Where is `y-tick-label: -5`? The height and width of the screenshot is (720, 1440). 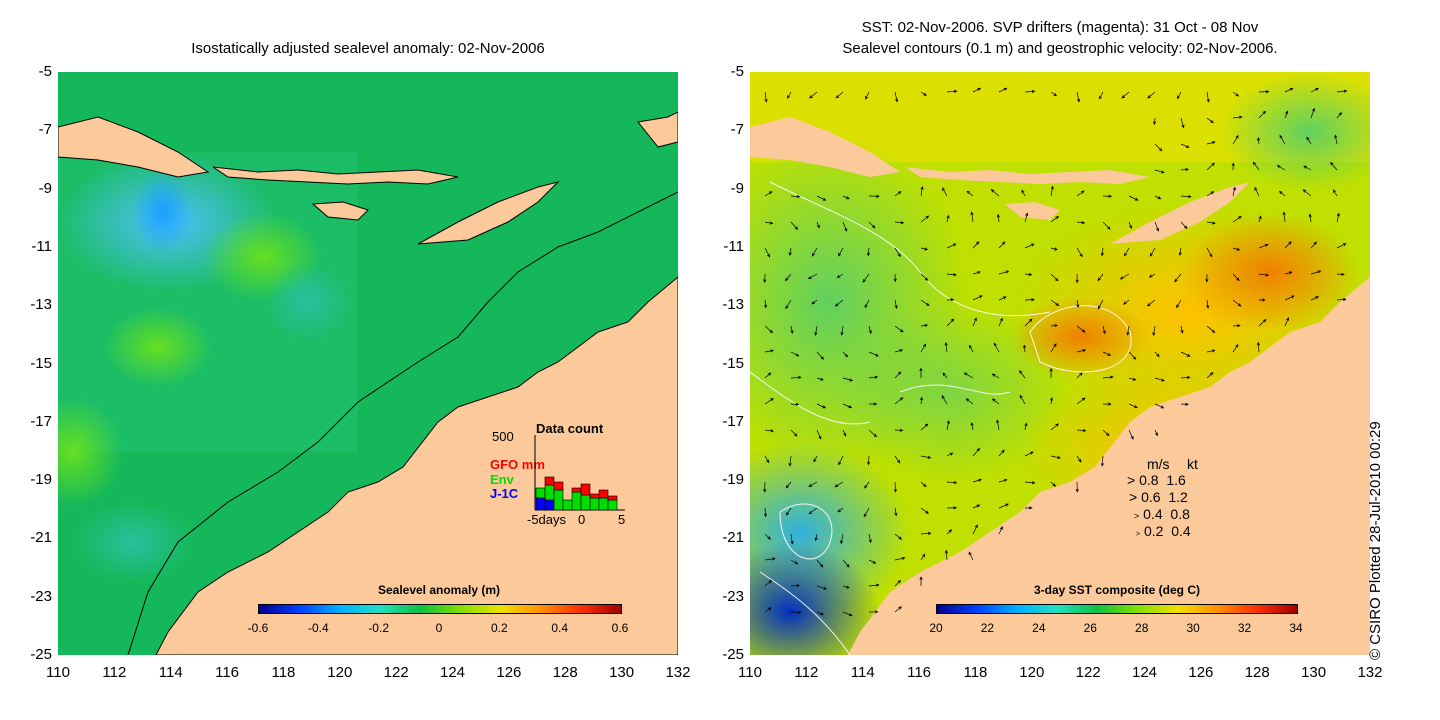
y-tick-label: -5 is located at coordinates (737, 71).